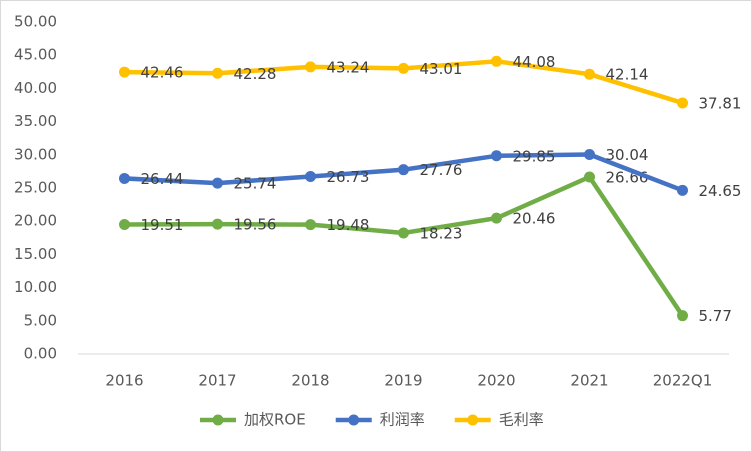 The height and width of the screenshot is (452, 752). I want to click on data-label: 27.76, so click(441, 170).